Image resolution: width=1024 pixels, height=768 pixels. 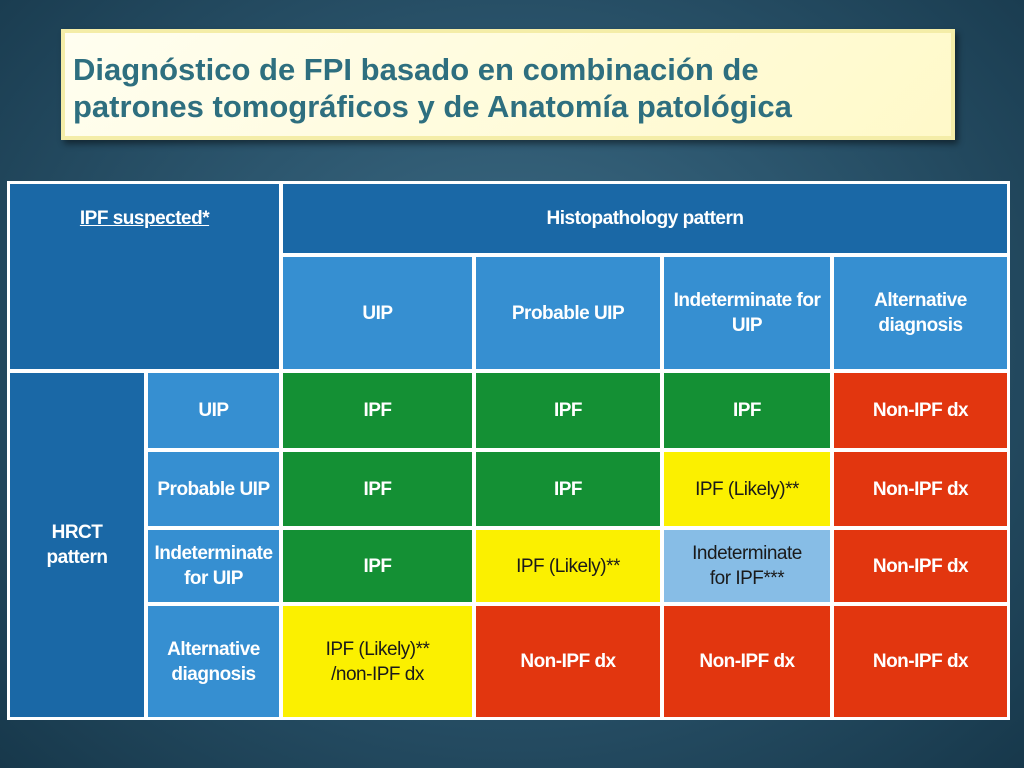 I want to click on row-header-probable-uip: Probable UIP, so click(x=213, y=489).